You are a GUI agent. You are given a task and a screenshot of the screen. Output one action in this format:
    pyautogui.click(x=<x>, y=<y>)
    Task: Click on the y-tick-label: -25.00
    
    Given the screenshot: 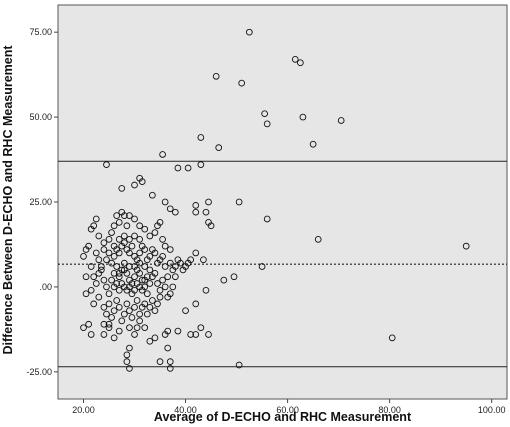 What is the action you would take?
    pyautogui.click(x=39, y=372)
    